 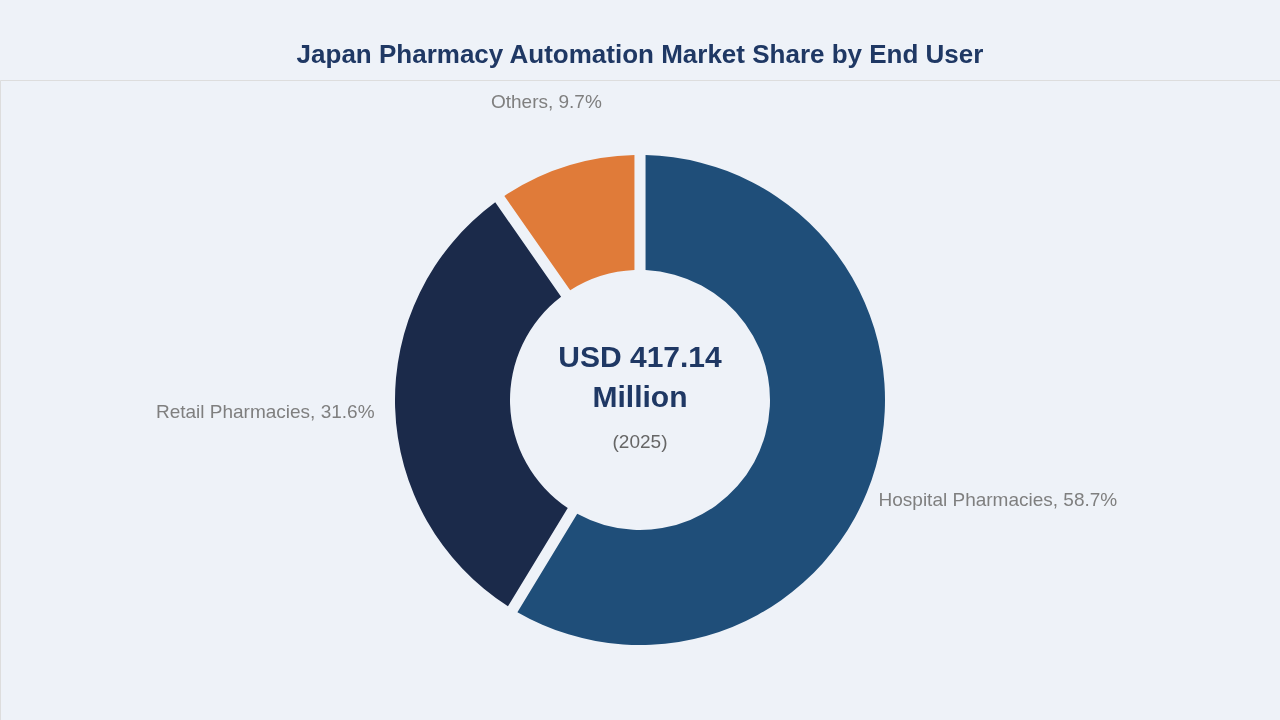 I want to click on slice-label: Retail Pharmacies, 31.6%, so click(x=265, y=411).